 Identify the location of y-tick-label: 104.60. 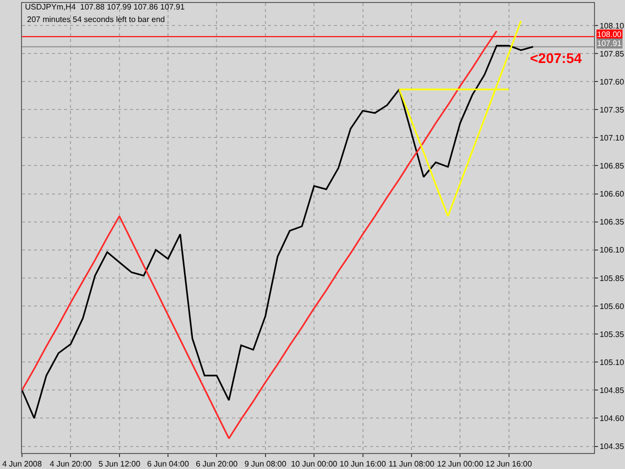
(612, 419).